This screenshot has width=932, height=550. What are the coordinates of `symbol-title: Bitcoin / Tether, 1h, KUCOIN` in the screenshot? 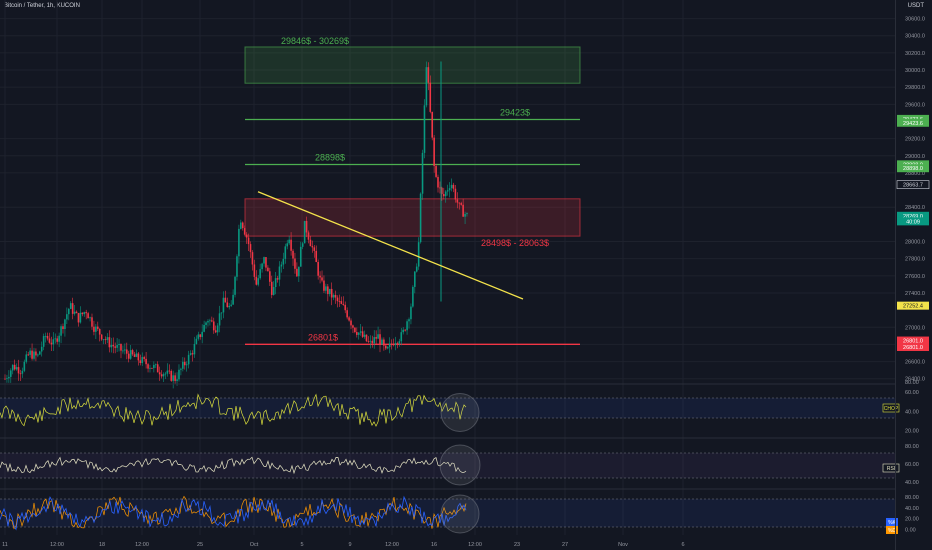 It's located at (42, 6).